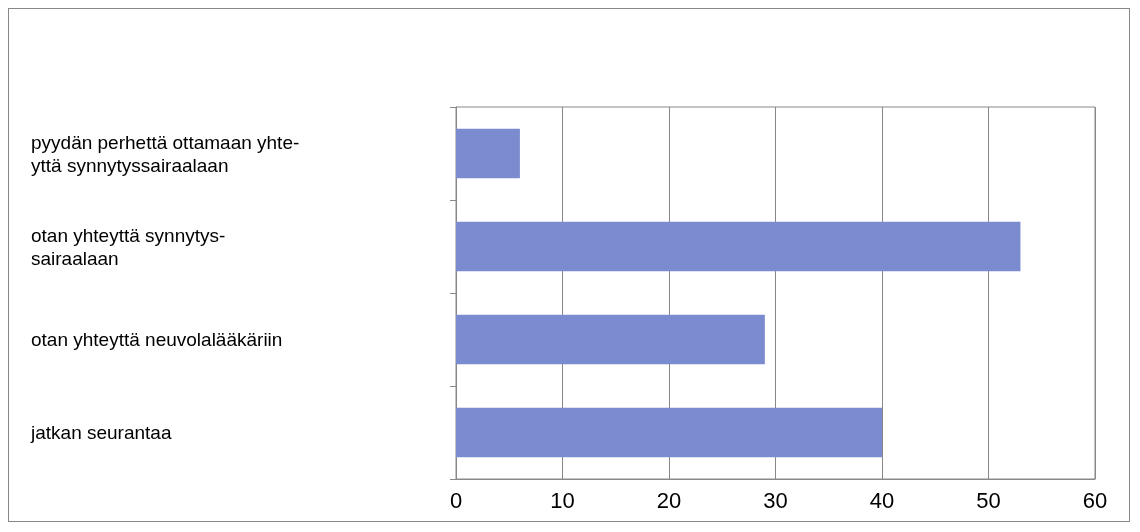 This screenshot has height=532, width=1140. I want to click on x-tick-label: 50, so click(988, 500).